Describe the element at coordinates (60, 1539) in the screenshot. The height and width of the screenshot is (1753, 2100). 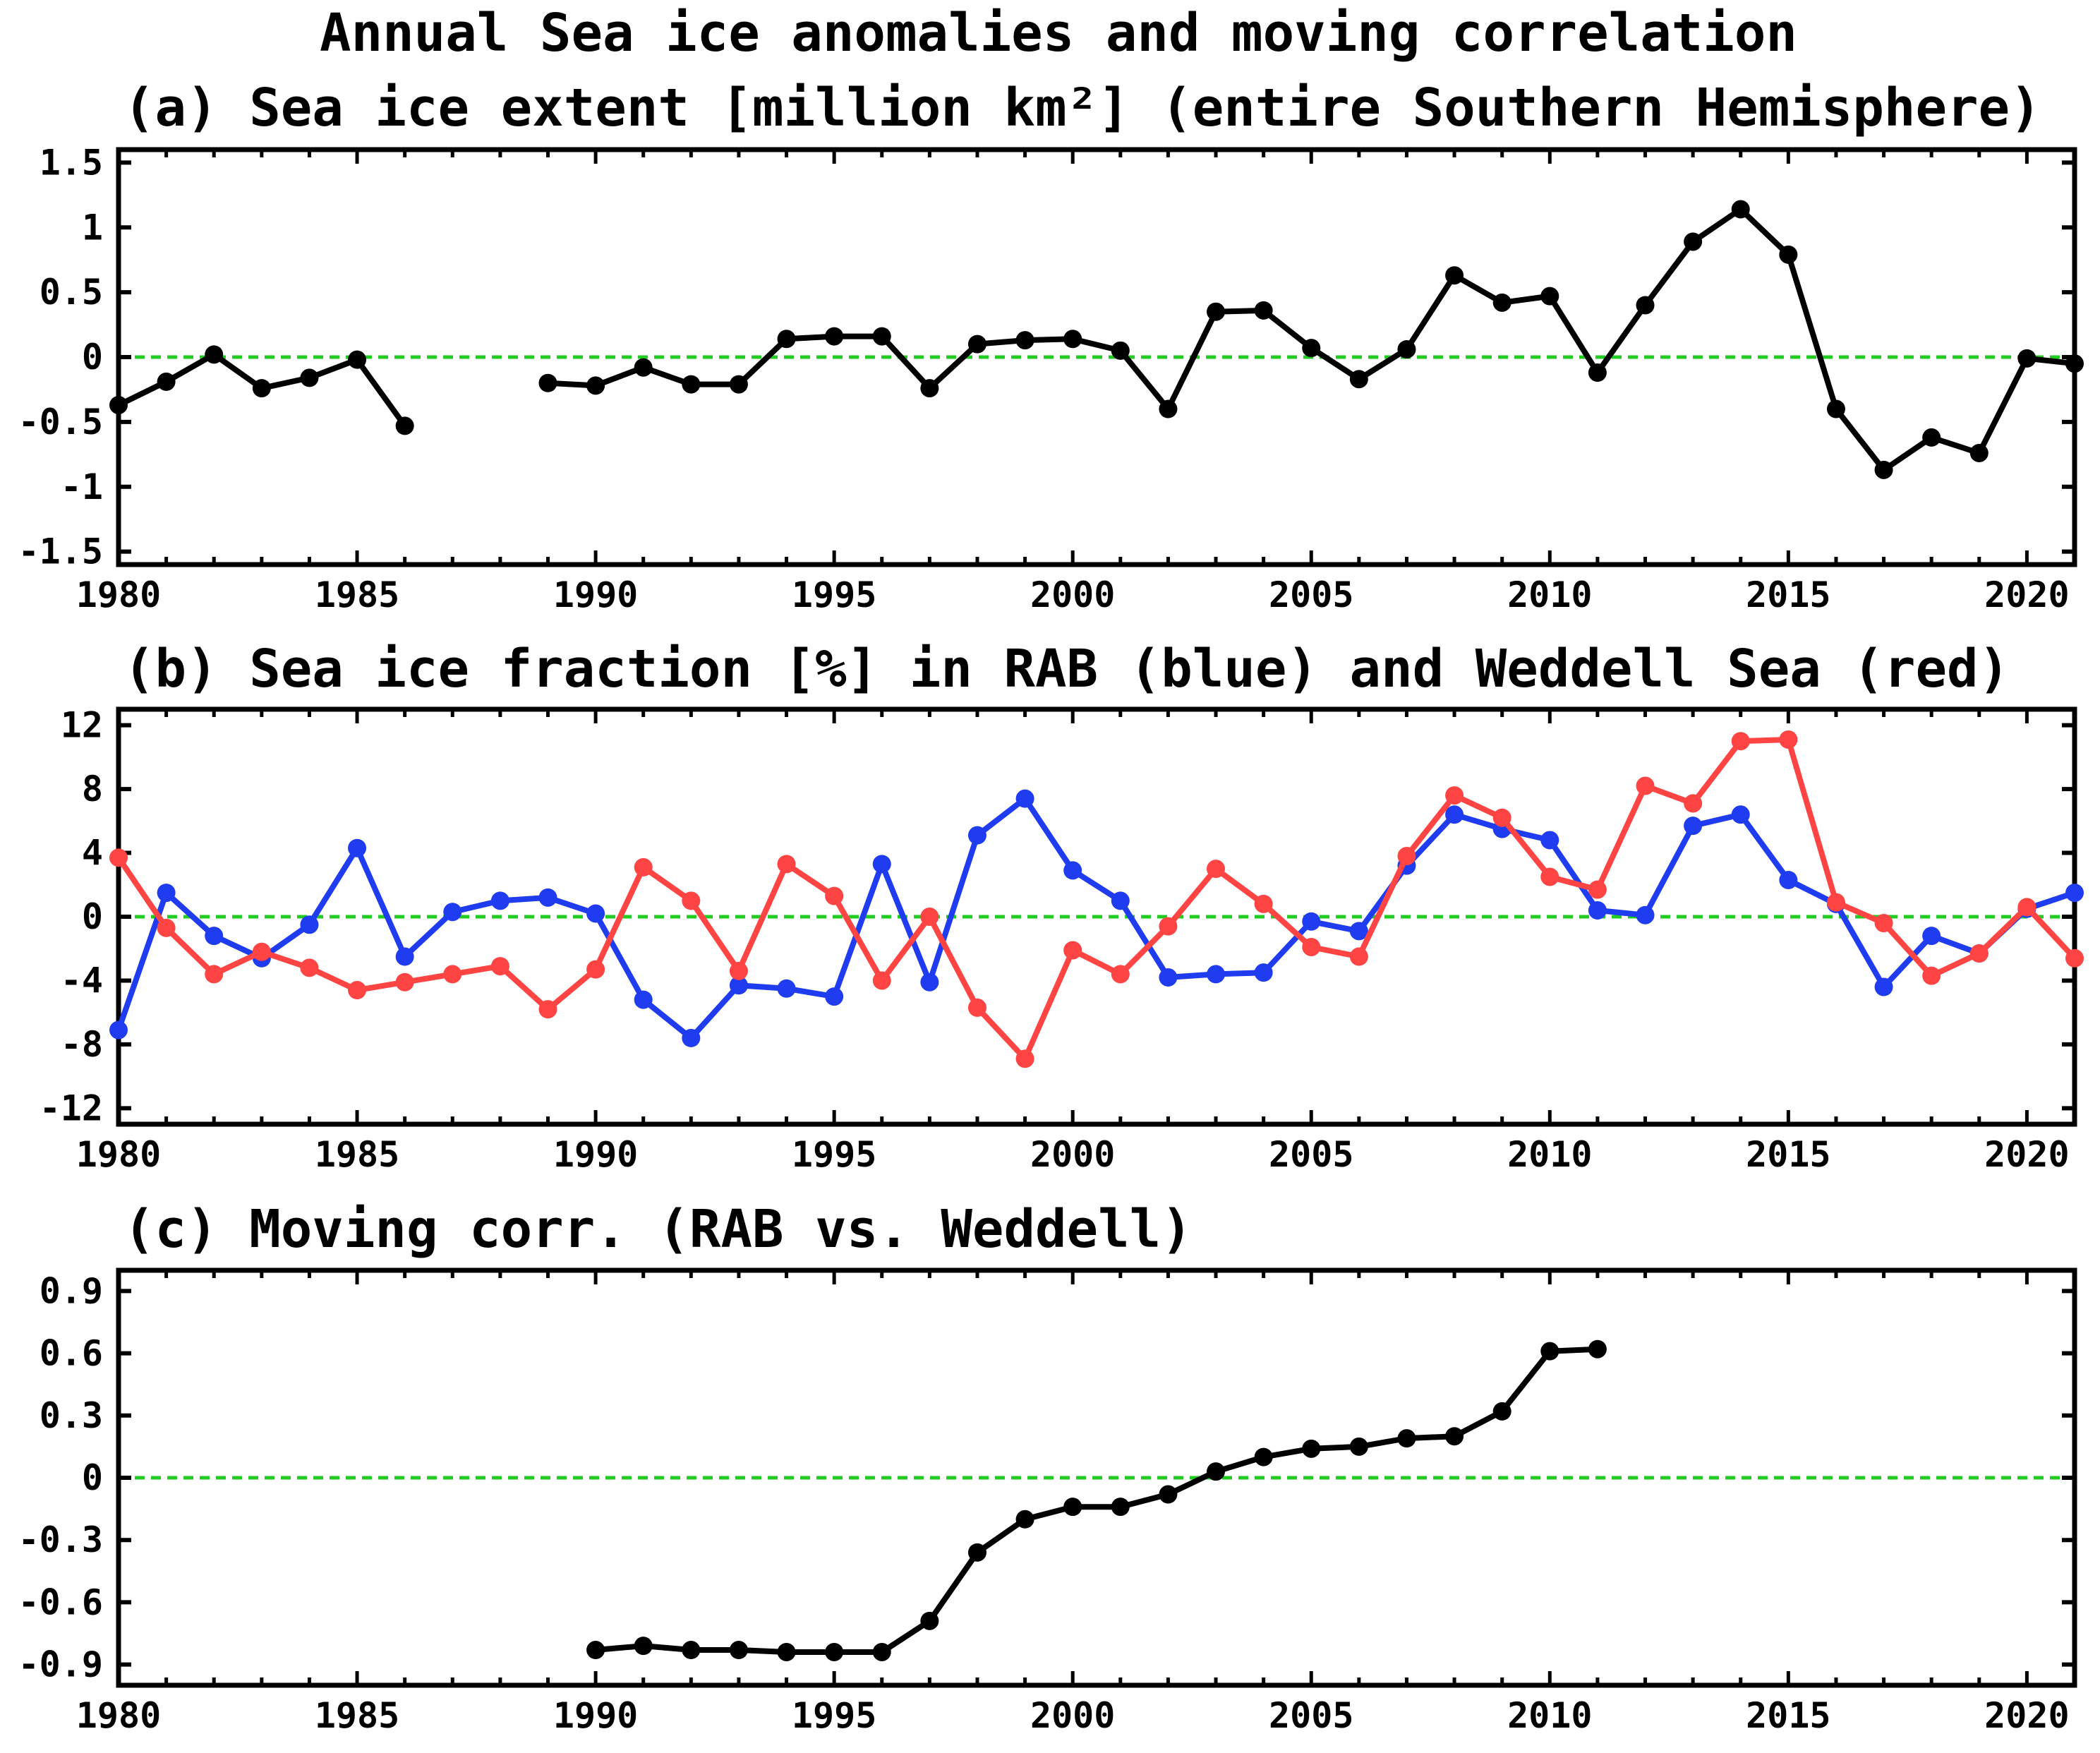
I see `y-tick-label: -0.3` at that location.